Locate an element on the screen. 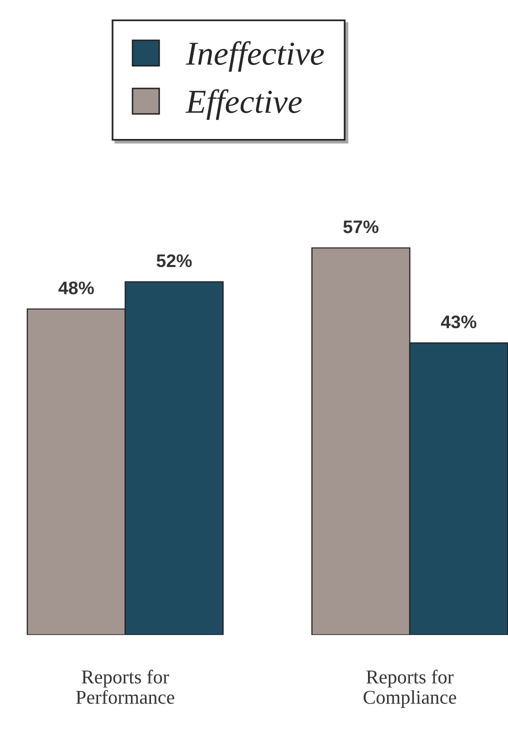 This screenshot has height=729, width=508. legend-label: Effective is located at coordinates (243, 104).